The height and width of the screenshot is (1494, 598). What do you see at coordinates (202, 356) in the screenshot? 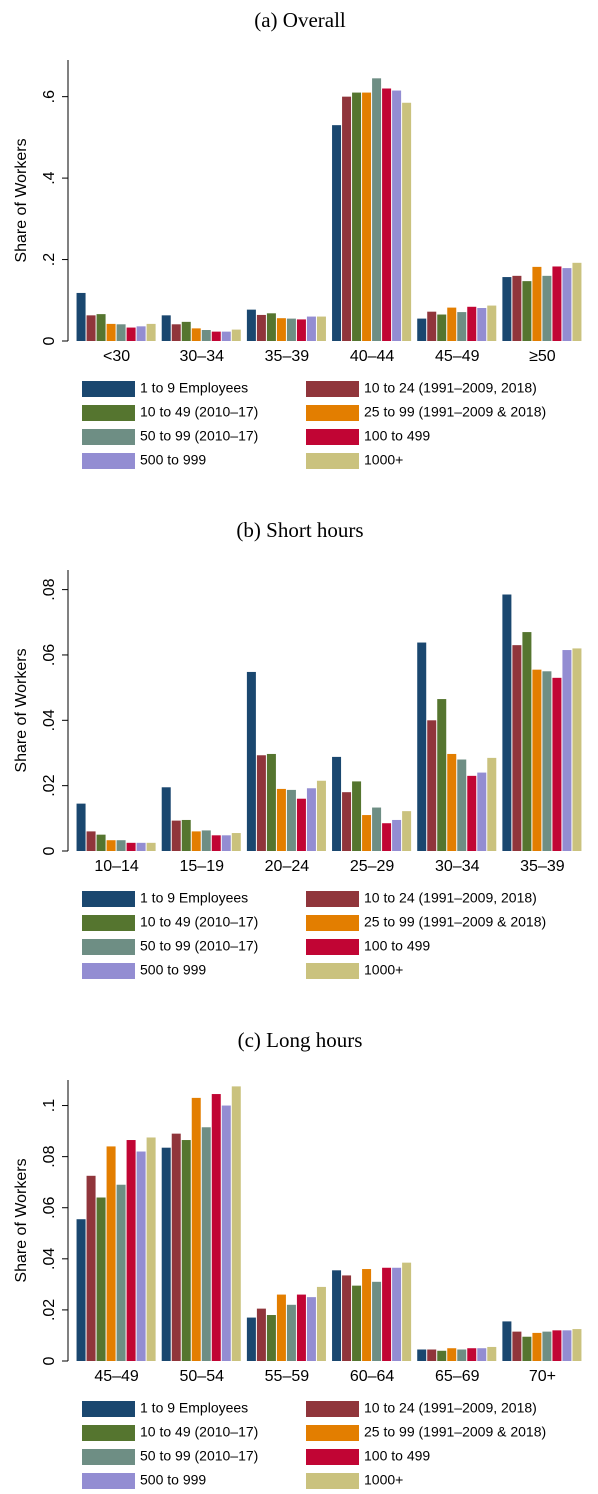
I see `x-tick-label: 30–34` at bounding box center [202, 356].